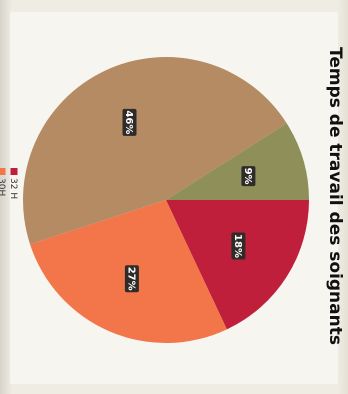  I want to click on scan-edge-right, so click(343, 197).